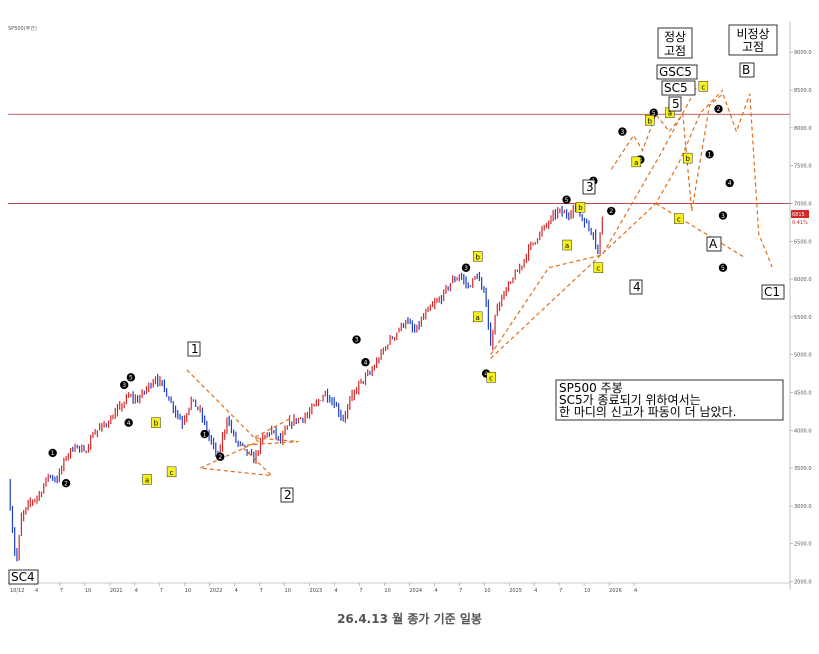 The image size is (819, 654). What do you see at coordinates (636, 287) in the screenshot?
I see `wave-label-4: 4` at bounding box center [636, 287].